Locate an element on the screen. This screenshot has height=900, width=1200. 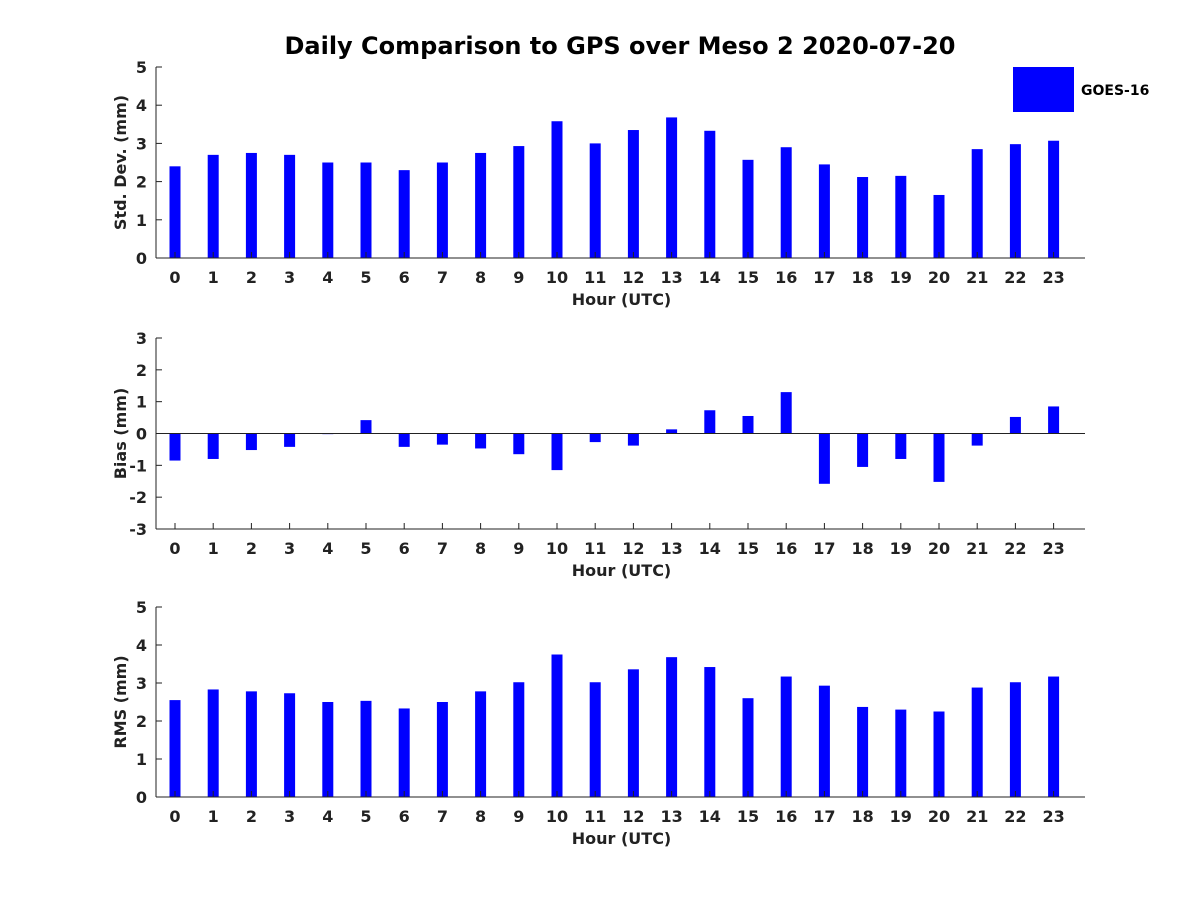
rms-y-tick-label-4: 4 is located at coordinates (141, 645).